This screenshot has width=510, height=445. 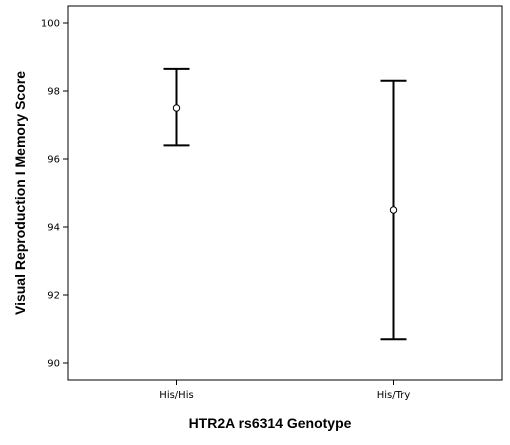 I want to click on x-axis: His/His His/Try, so click(x=284, y=390).